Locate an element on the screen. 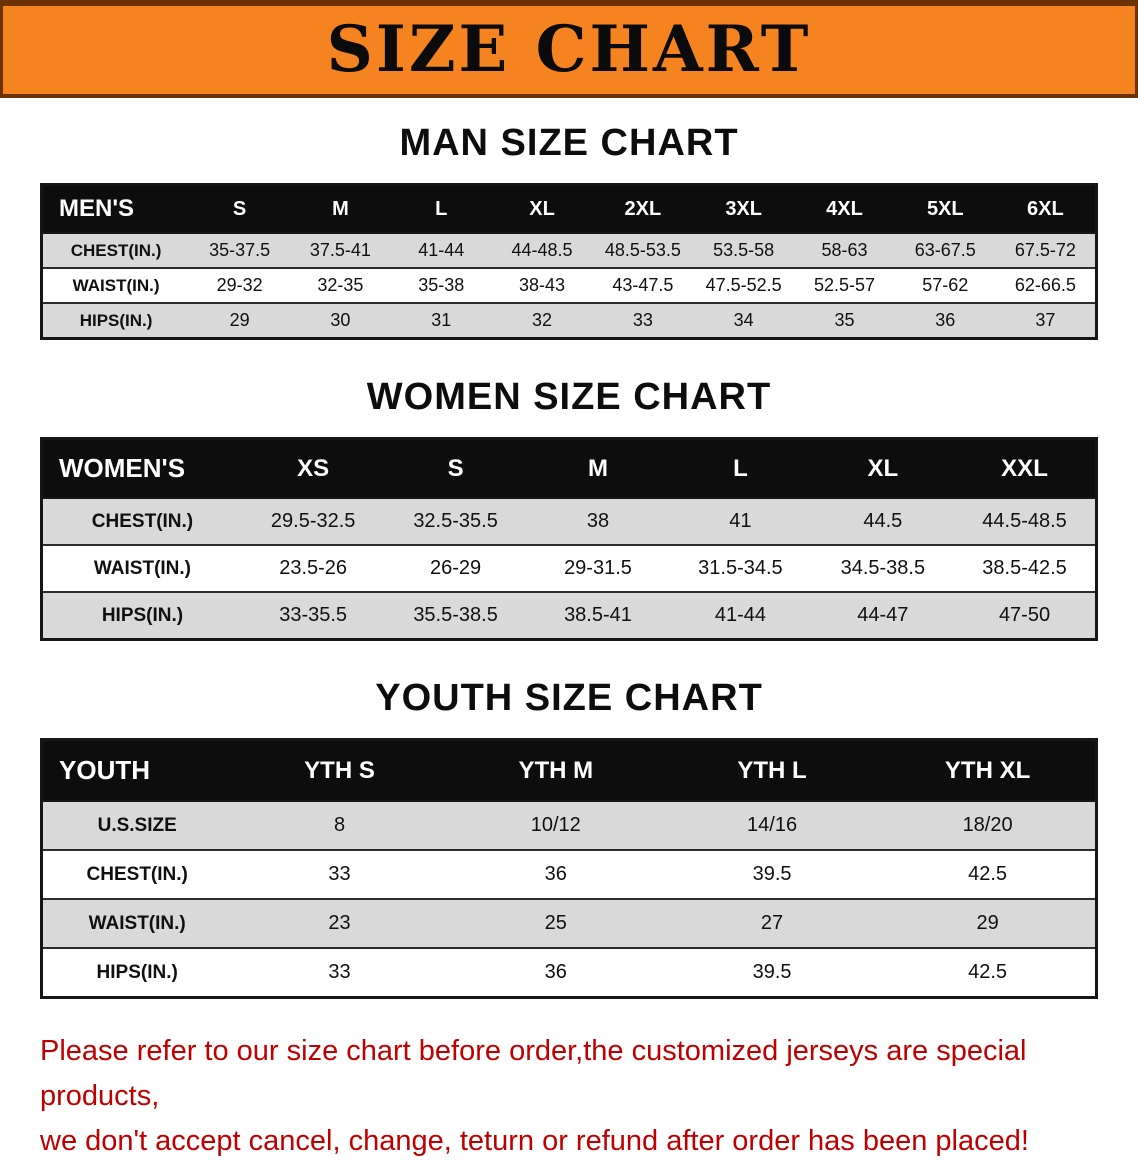 Image resolution: width=1138 pixels, height=1164 pixels. measurement-row-label: CHEST(IN.) is located at coordinates (115, 250).